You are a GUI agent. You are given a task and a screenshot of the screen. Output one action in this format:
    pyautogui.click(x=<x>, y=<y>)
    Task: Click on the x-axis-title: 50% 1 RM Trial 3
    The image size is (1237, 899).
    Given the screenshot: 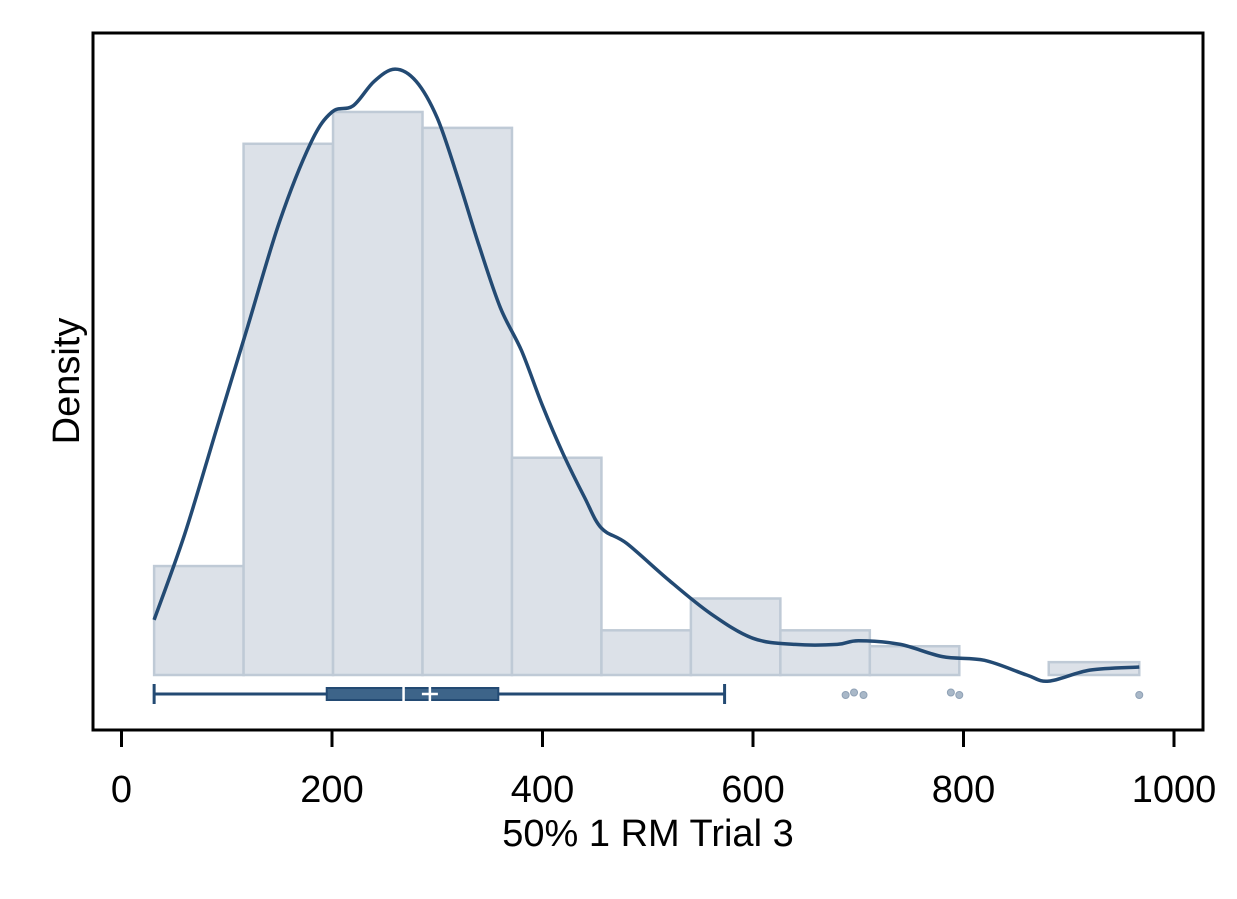 What is the action you would take?
    pyautogui.click(x=647, y=834)
    